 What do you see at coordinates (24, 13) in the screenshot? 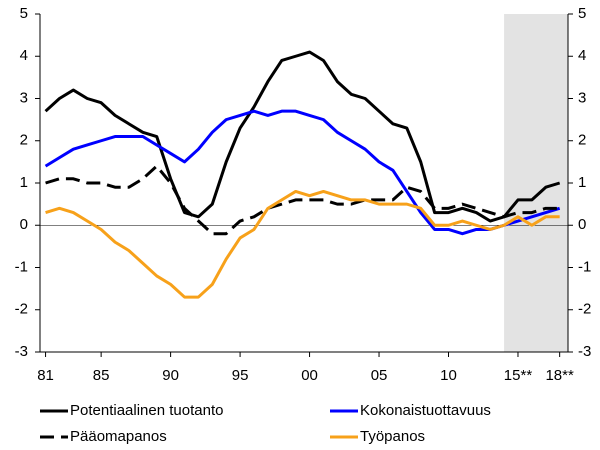
I see `y-tick-label: 5` at bounding box center [24, 13].